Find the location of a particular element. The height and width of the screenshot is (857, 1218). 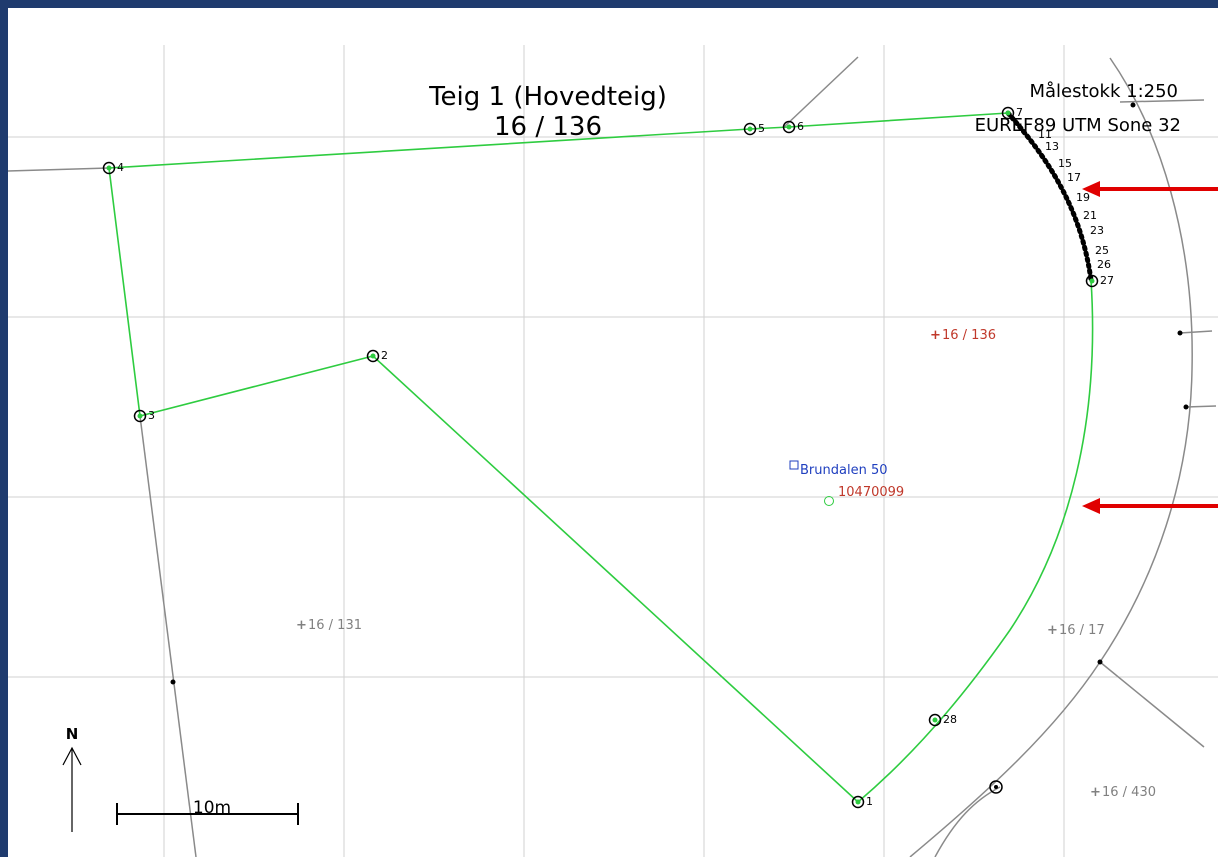

point-label-26: 26 is located at coordinates (1104, 264).